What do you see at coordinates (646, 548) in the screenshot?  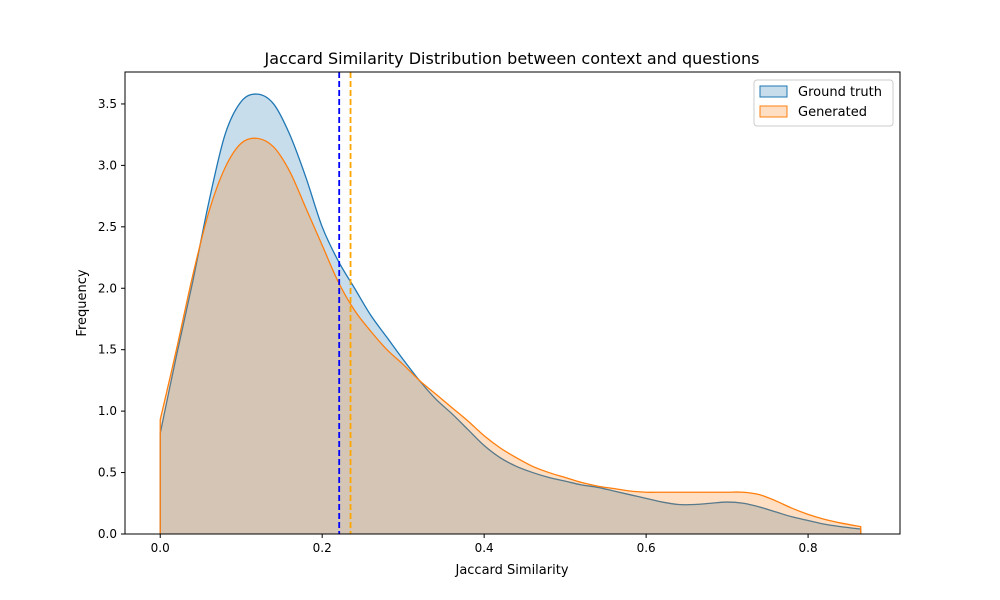 I see `x-tick-label: 0.6` at bounding box center [646, 548].